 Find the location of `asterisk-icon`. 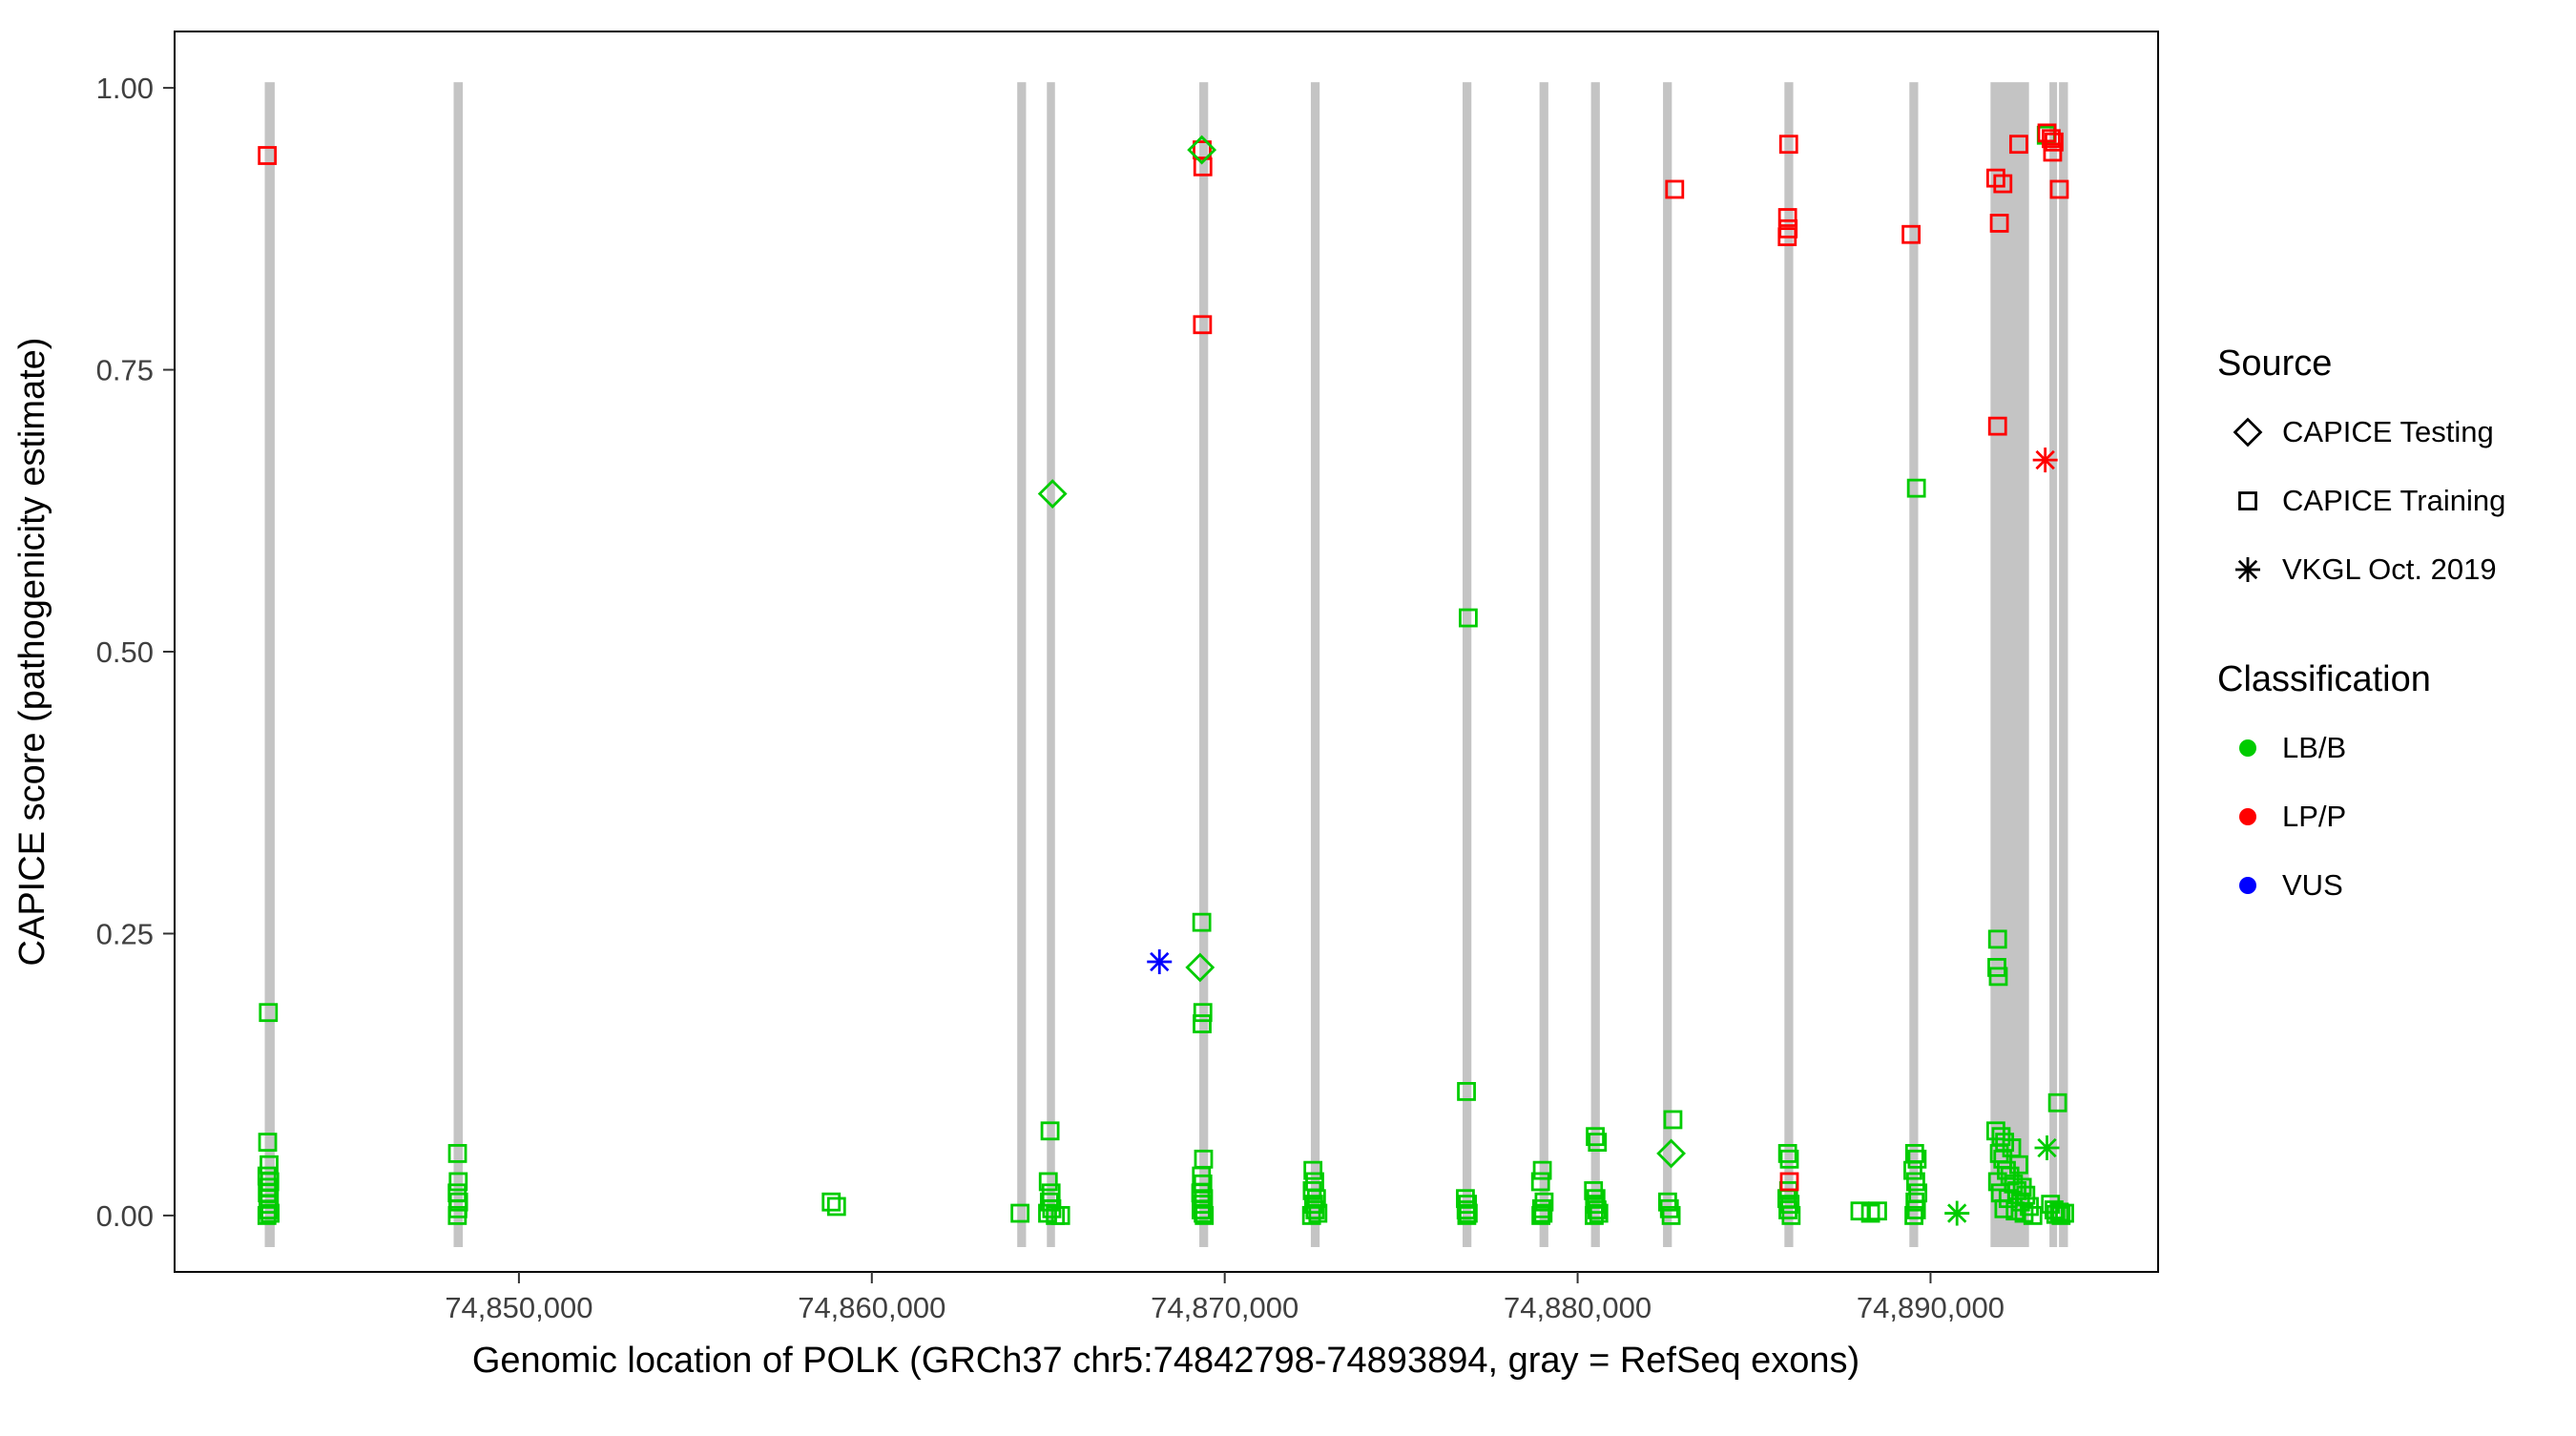

asterisk-icon is located at coordinates (2247, 569).